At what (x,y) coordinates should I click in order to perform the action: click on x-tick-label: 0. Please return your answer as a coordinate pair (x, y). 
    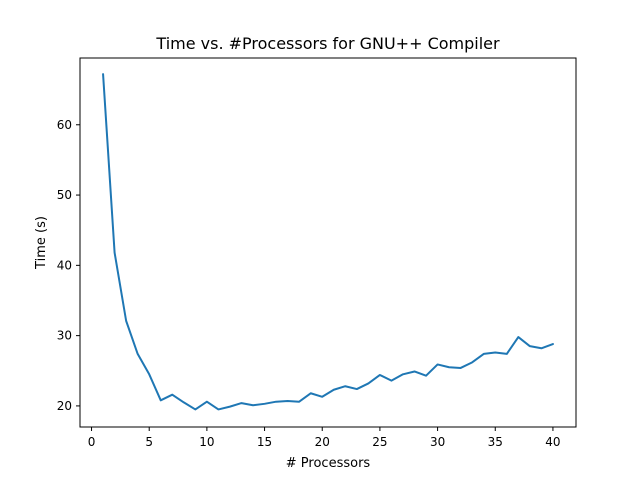
    Looking at the image, I should click on (92, 442).